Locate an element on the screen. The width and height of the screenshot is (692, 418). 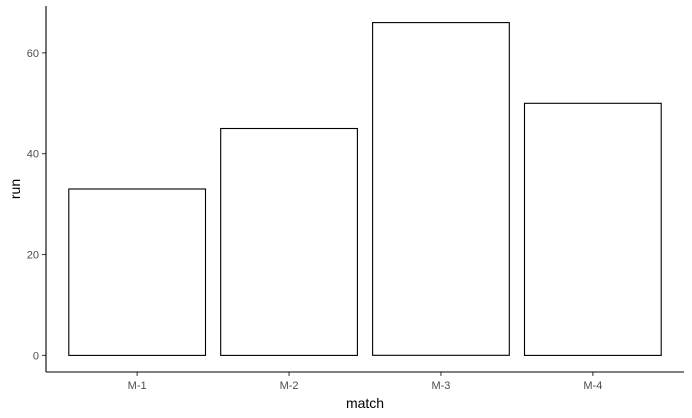
y-tick-label: 40 is located at coordinates (33, 155).